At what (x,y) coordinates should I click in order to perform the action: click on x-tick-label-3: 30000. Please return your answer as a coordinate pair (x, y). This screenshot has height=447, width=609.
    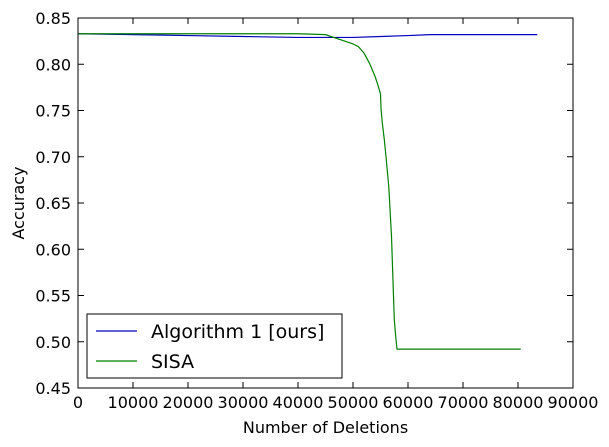
    Looking at the image, I should click on (243, 402).